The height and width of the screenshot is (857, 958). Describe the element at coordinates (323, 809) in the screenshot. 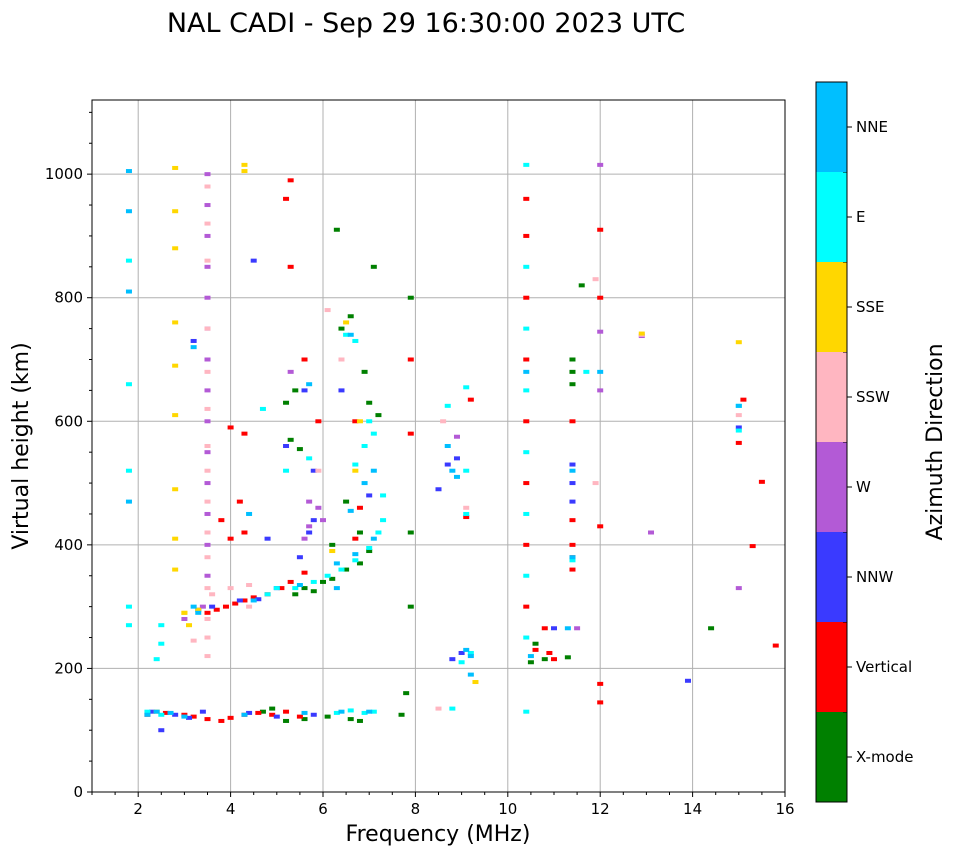

I see `x-tick-label: 6` at that location.